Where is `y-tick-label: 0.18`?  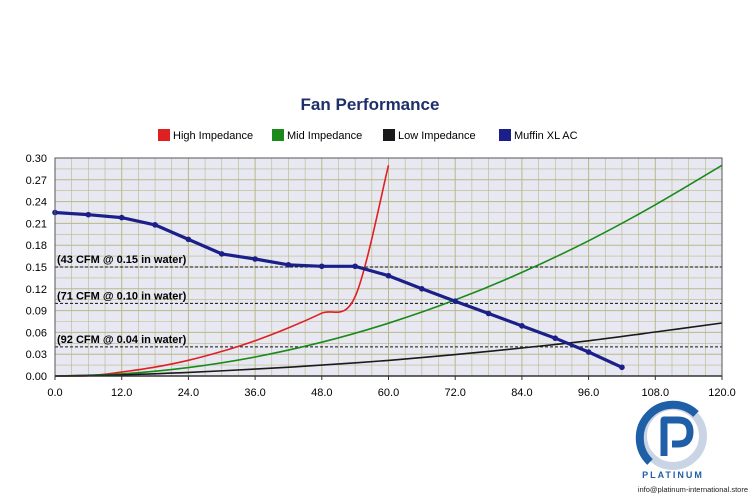
y-tick-label: 0.18 is located at coordinates (36, 246).